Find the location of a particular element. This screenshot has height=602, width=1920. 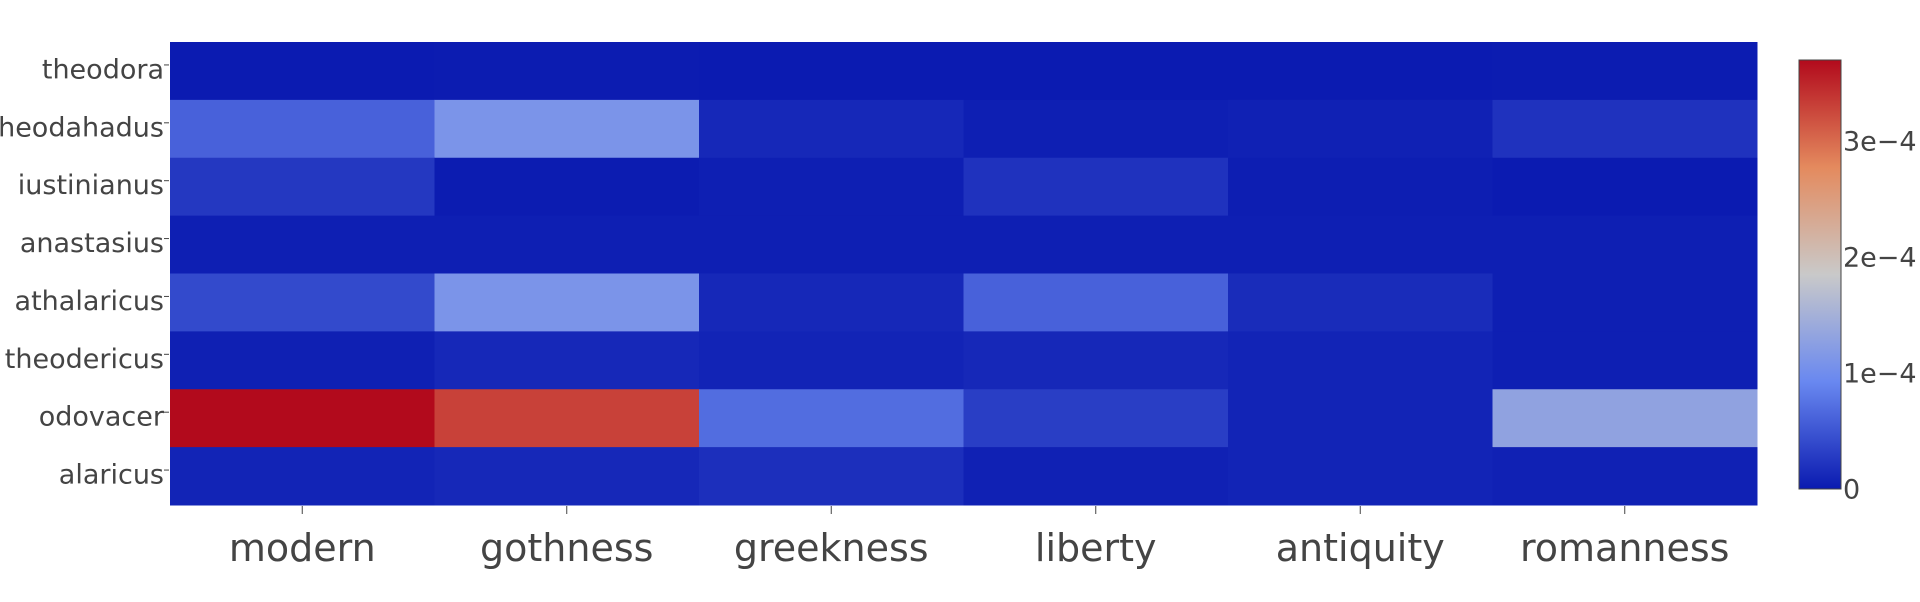

heatmap-cell-odovacer-gothness is located at coordinates (567, 418).